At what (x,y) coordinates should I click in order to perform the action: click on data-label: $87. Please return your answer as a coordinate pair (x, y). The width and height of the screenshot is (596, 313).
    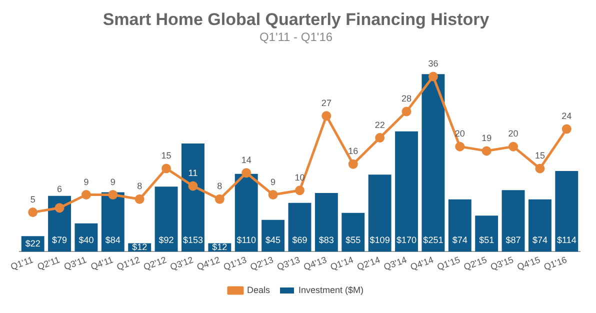
    Looking at the image, I should click on (513, 240).